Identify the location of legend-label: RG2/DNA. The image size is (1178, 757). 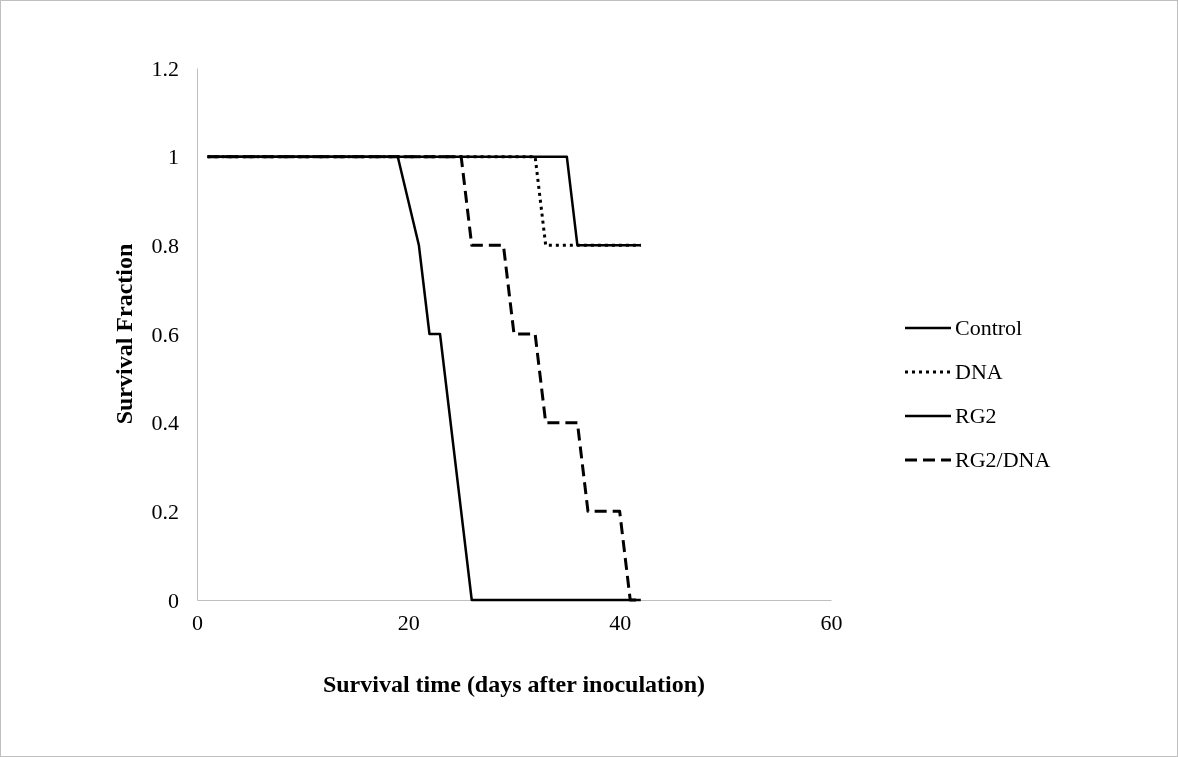
(1003, 459).